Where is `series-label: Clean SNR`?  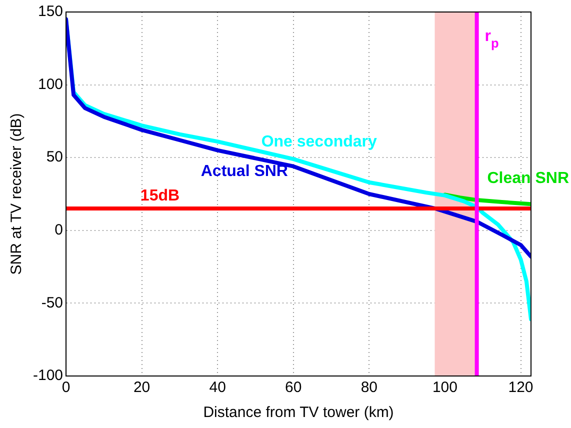
series-label: Clean SNR is located at coordinates (528, 179).